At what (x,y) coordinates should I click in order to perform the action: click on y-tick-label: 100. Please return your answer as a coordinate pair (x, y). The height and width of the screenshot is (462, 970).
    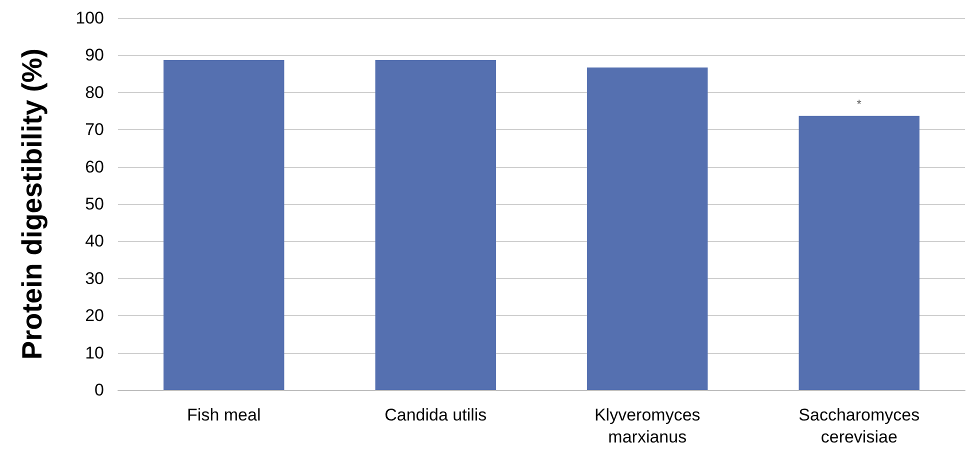
    Looking at the image, I should click on (90, 18).